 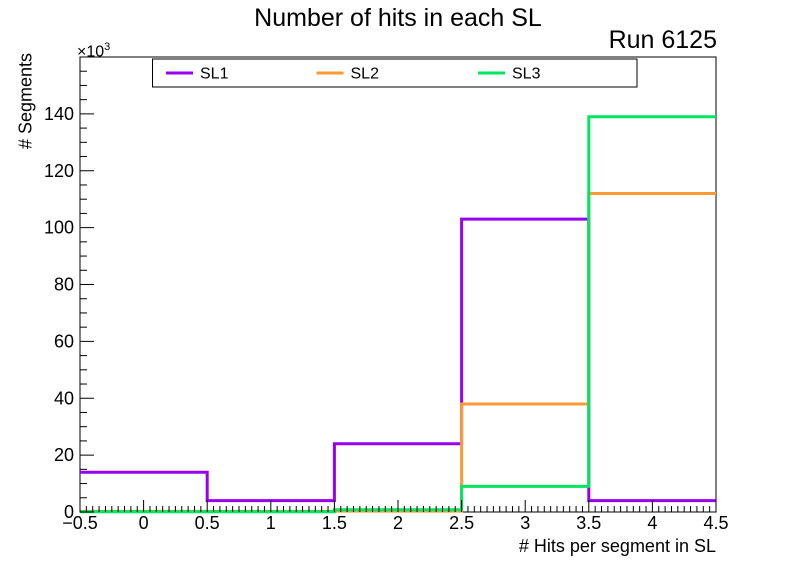 What do you see at coordinates (461, 523) in the screenshot?
I see `x-tick-label: 2.5` at bounding box center [461, 523].